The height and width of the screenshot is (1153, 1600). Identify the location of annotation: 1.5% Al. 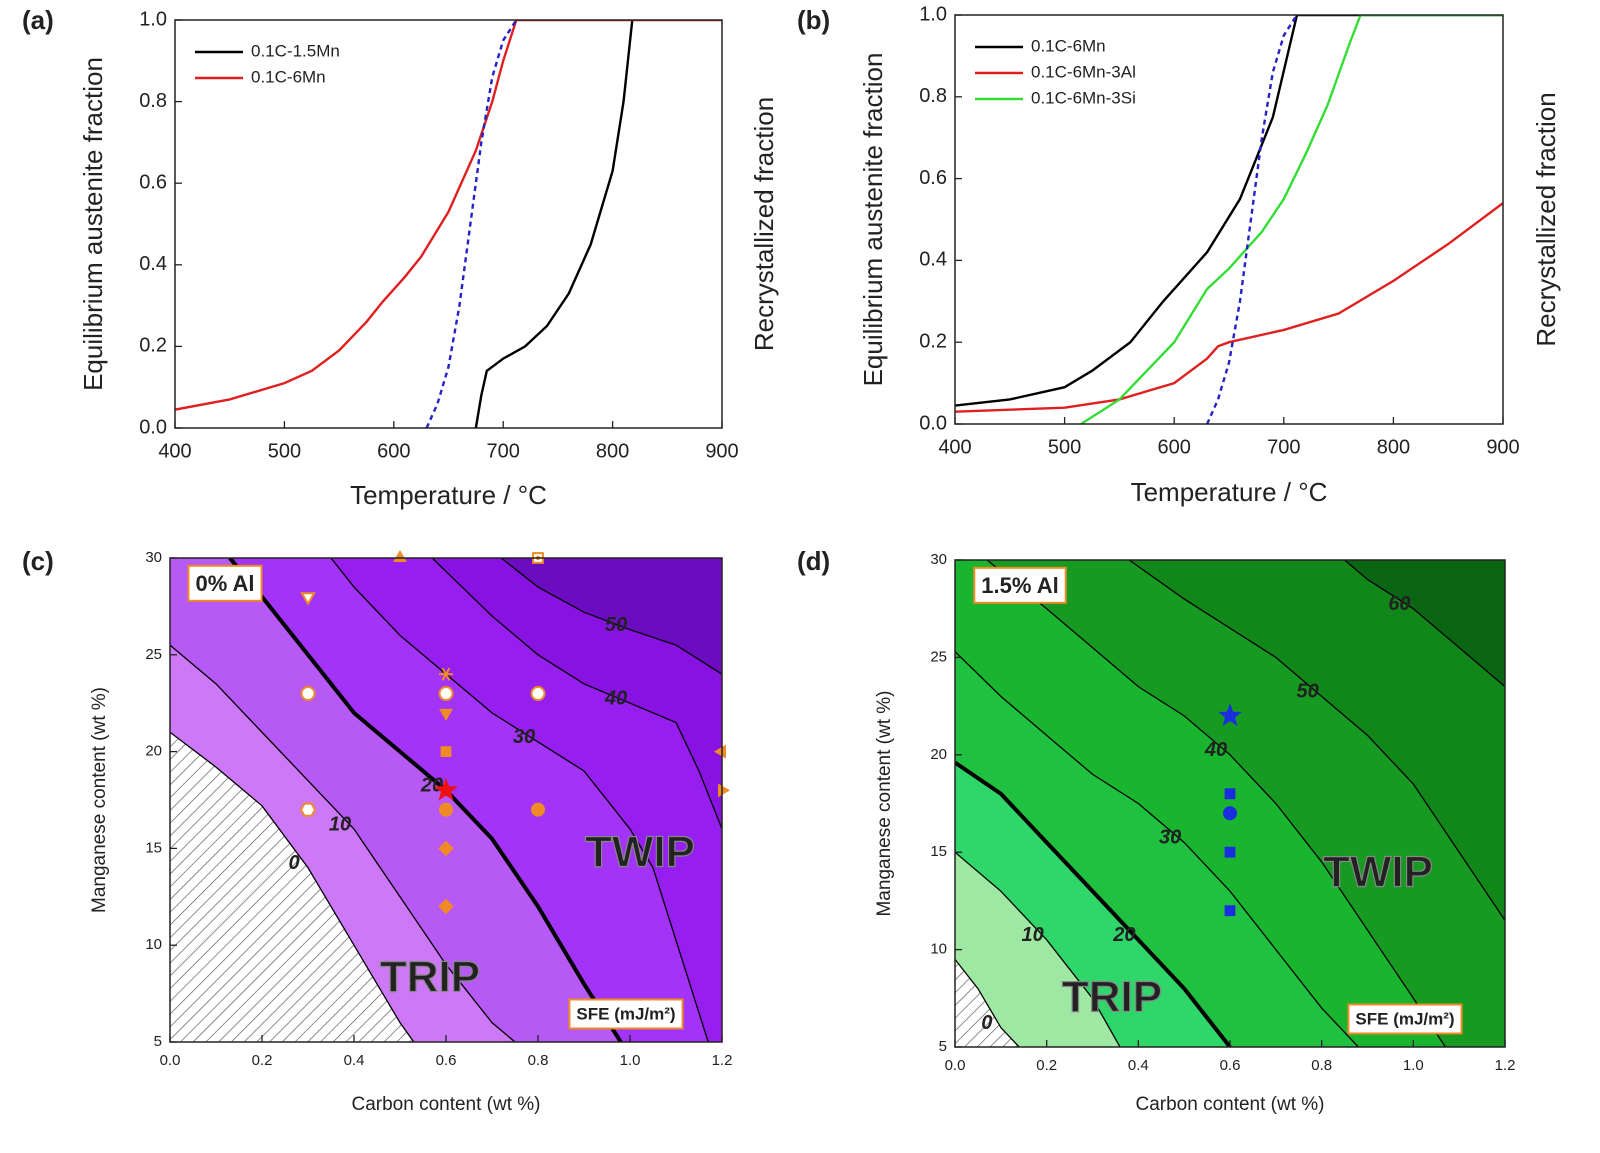
(1019, 585).